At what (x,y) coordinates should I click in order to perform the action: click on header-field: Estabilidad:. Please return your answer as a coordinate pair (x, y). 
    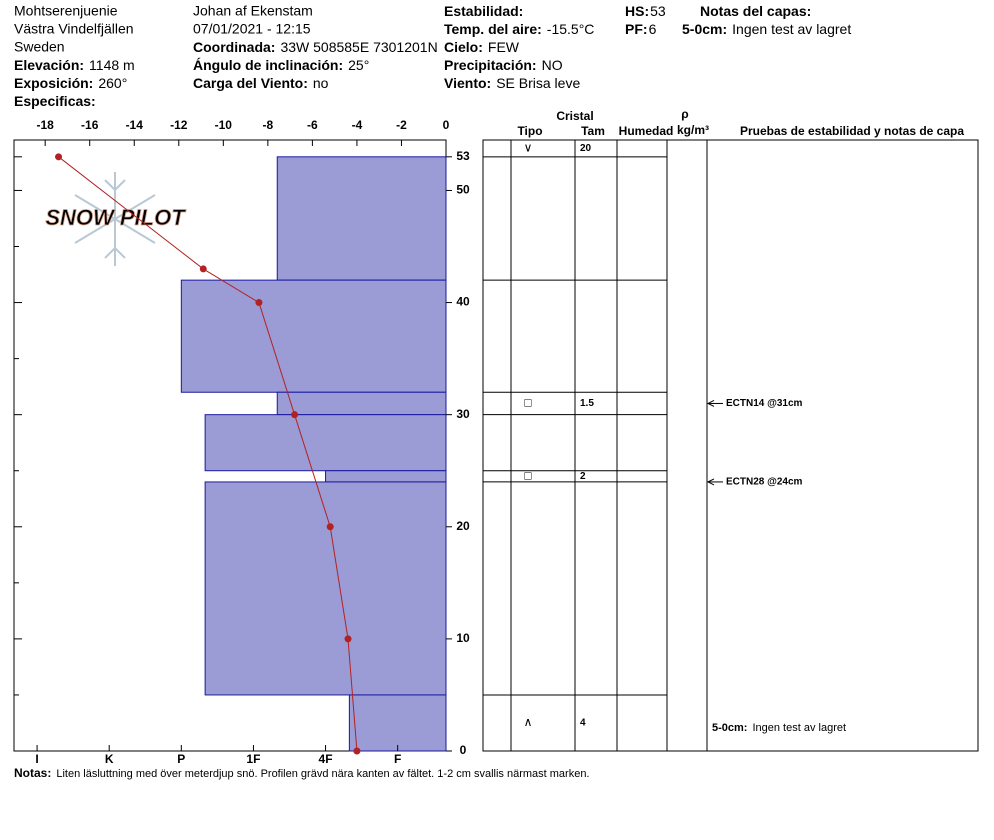
    Looking at the image, I should click on (483, 11).